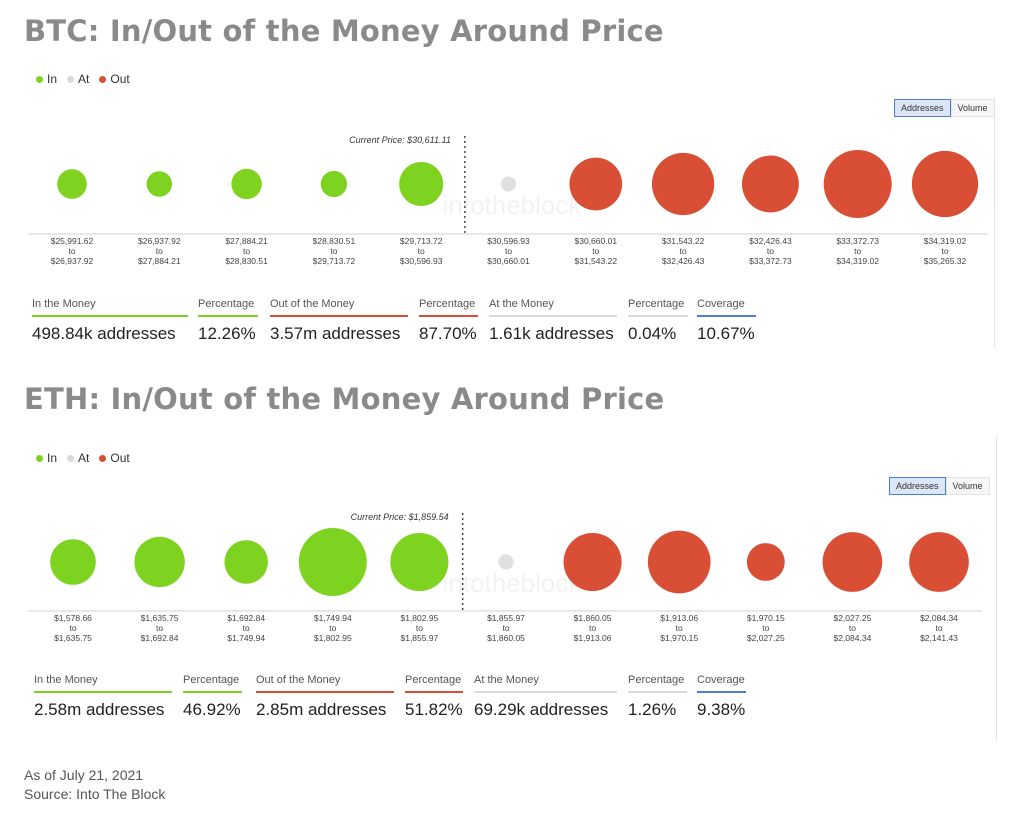 This screenshot has height=822, width=1024. I want to click on stat-at: At the Money 69.29k addresses, so click(545, 697).